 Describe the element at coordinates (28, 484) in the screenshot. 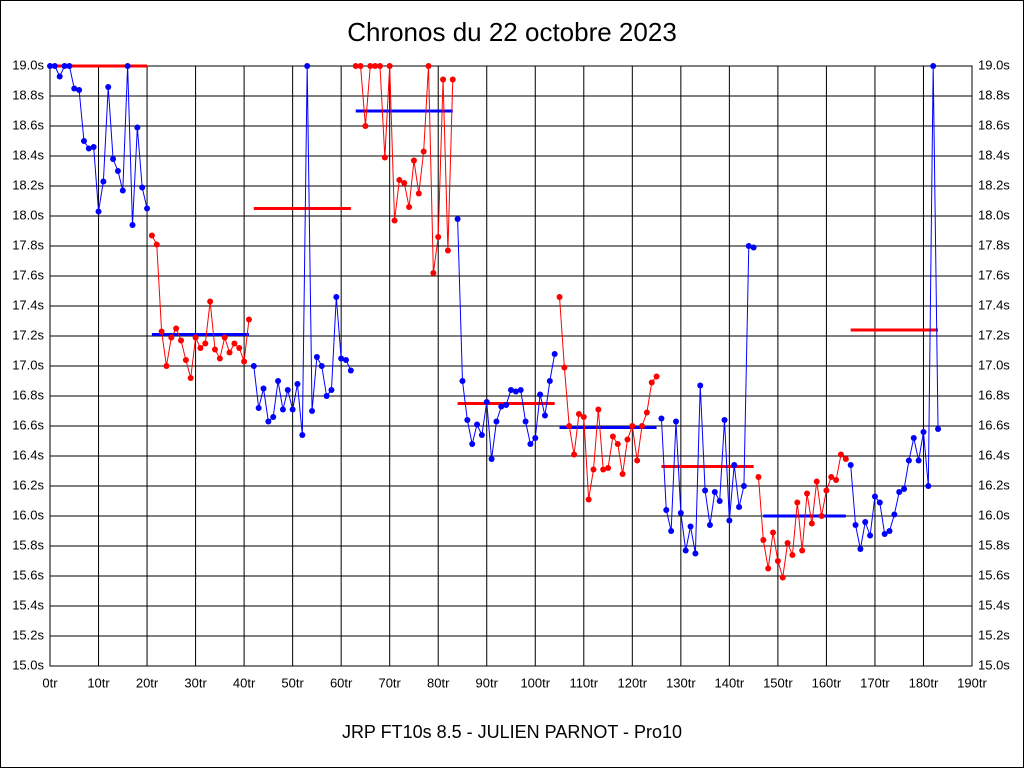

I see `y-tick-label: 16.2s` at that location.